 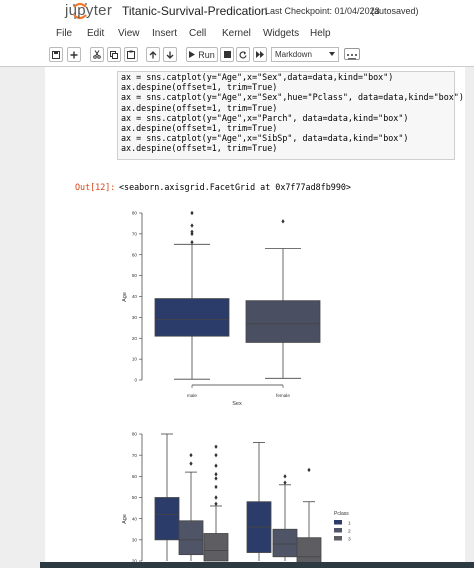 What do you see at coordinates (320, 33) in the screenshot?
I see `menu-help: Help` at bounding box center [320, 33].